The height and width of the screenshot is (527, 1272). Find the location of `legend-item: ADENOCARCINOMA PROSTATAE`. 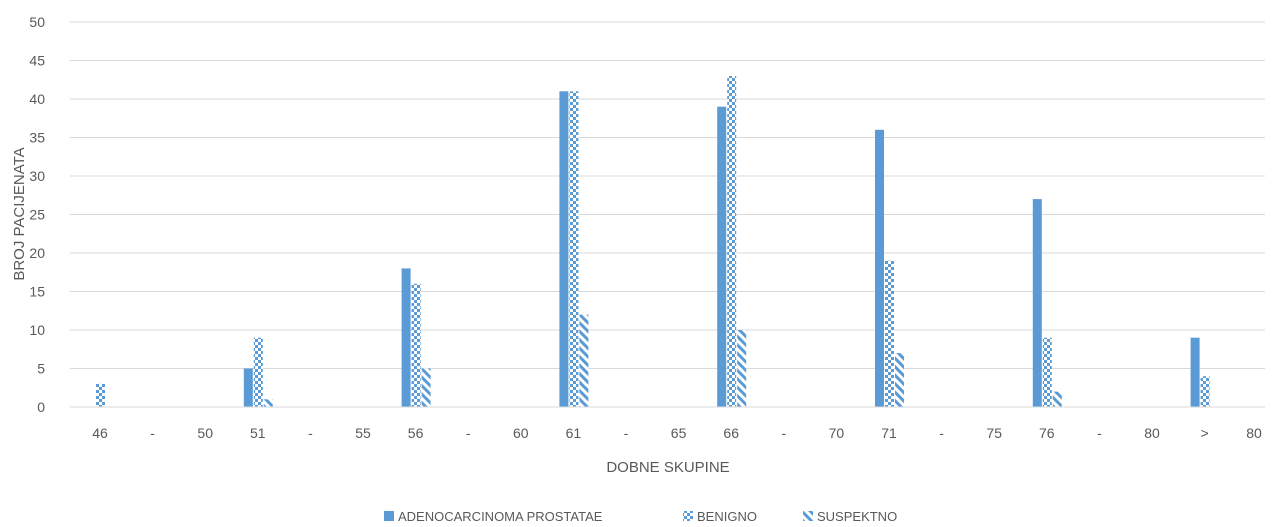

legend-item: ADENOCARCINOMA PROSTATAE is located at coordinates (493, 516).